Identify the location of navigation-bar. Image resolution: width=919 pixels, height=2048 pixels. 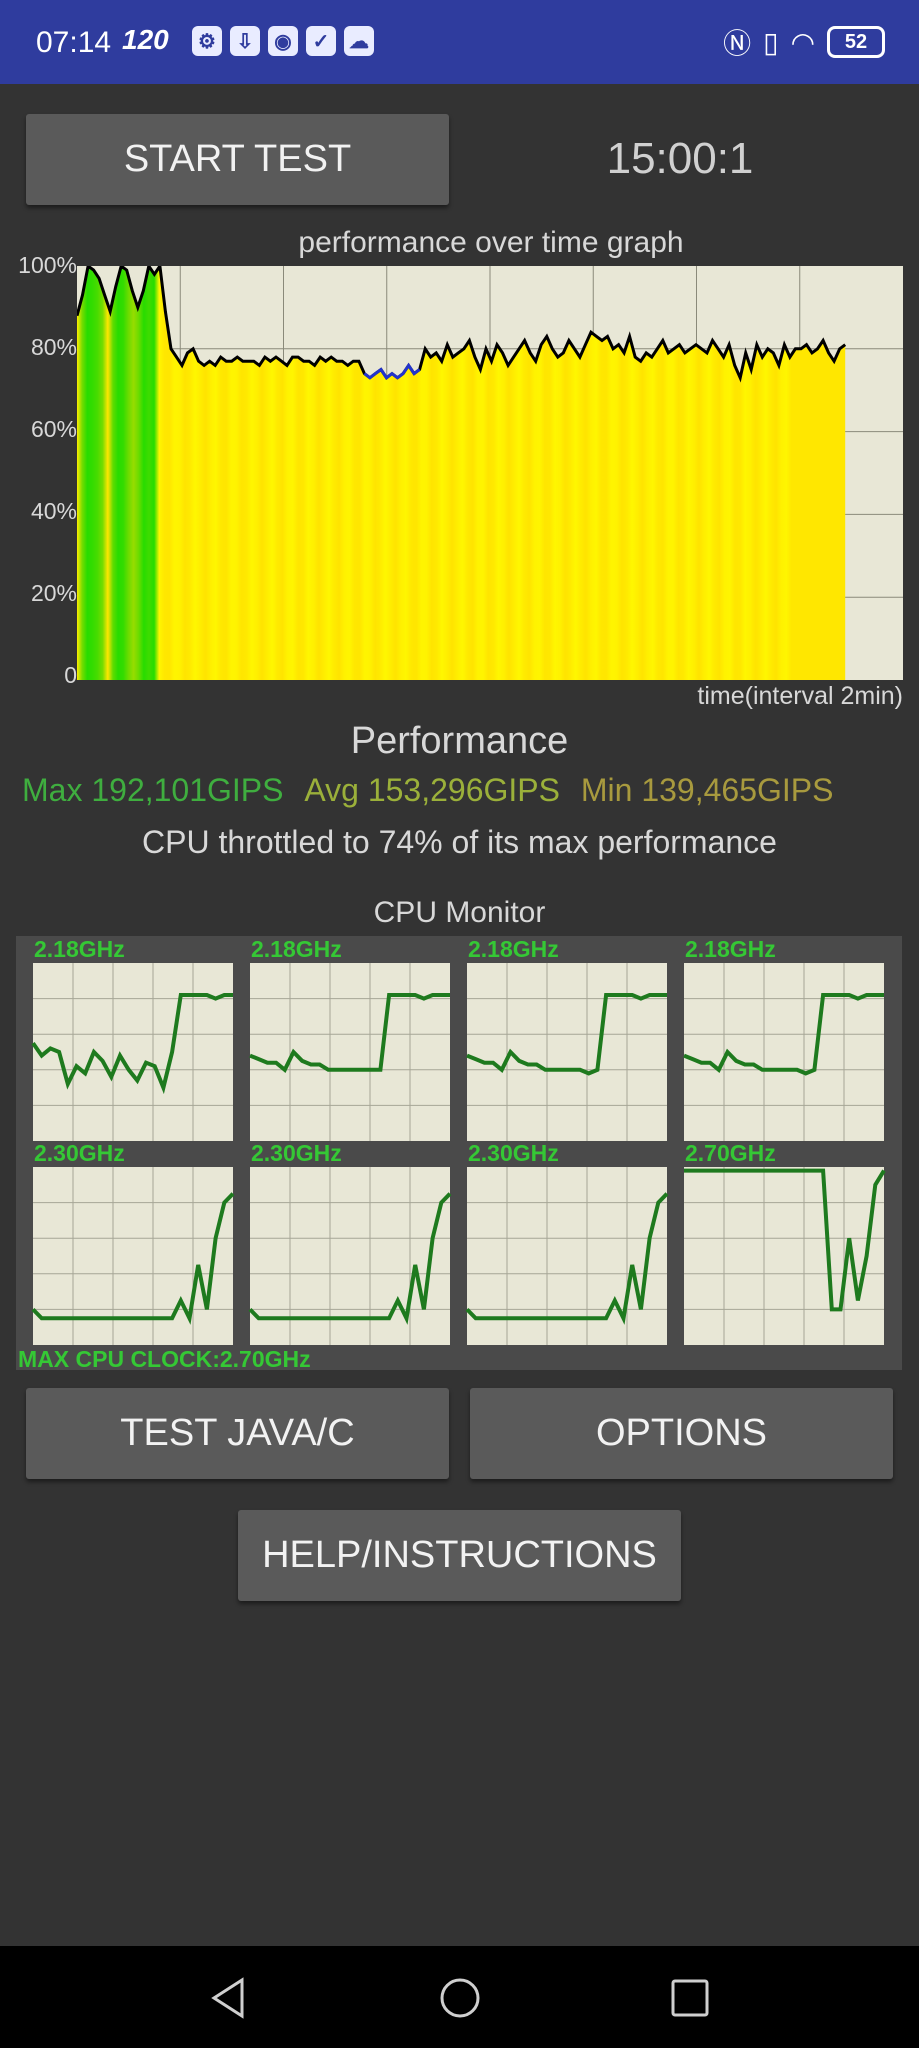
(459, 1997).